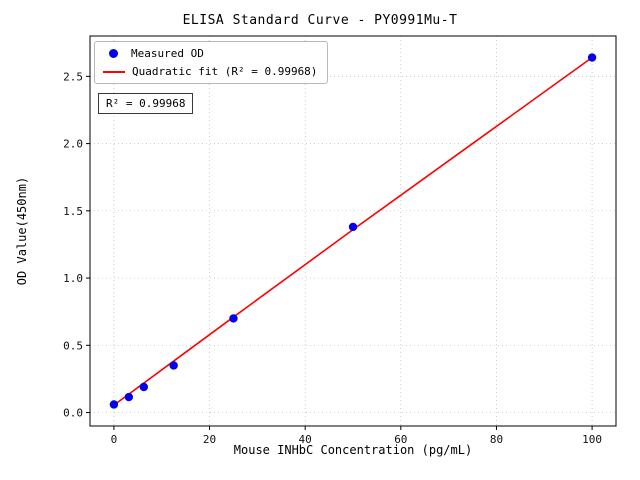 The image size is (640, 480). Describe the element at coordinates (210, 53) in the screenshot. I see `legend-item-measured-od: Measured OD` at that location.